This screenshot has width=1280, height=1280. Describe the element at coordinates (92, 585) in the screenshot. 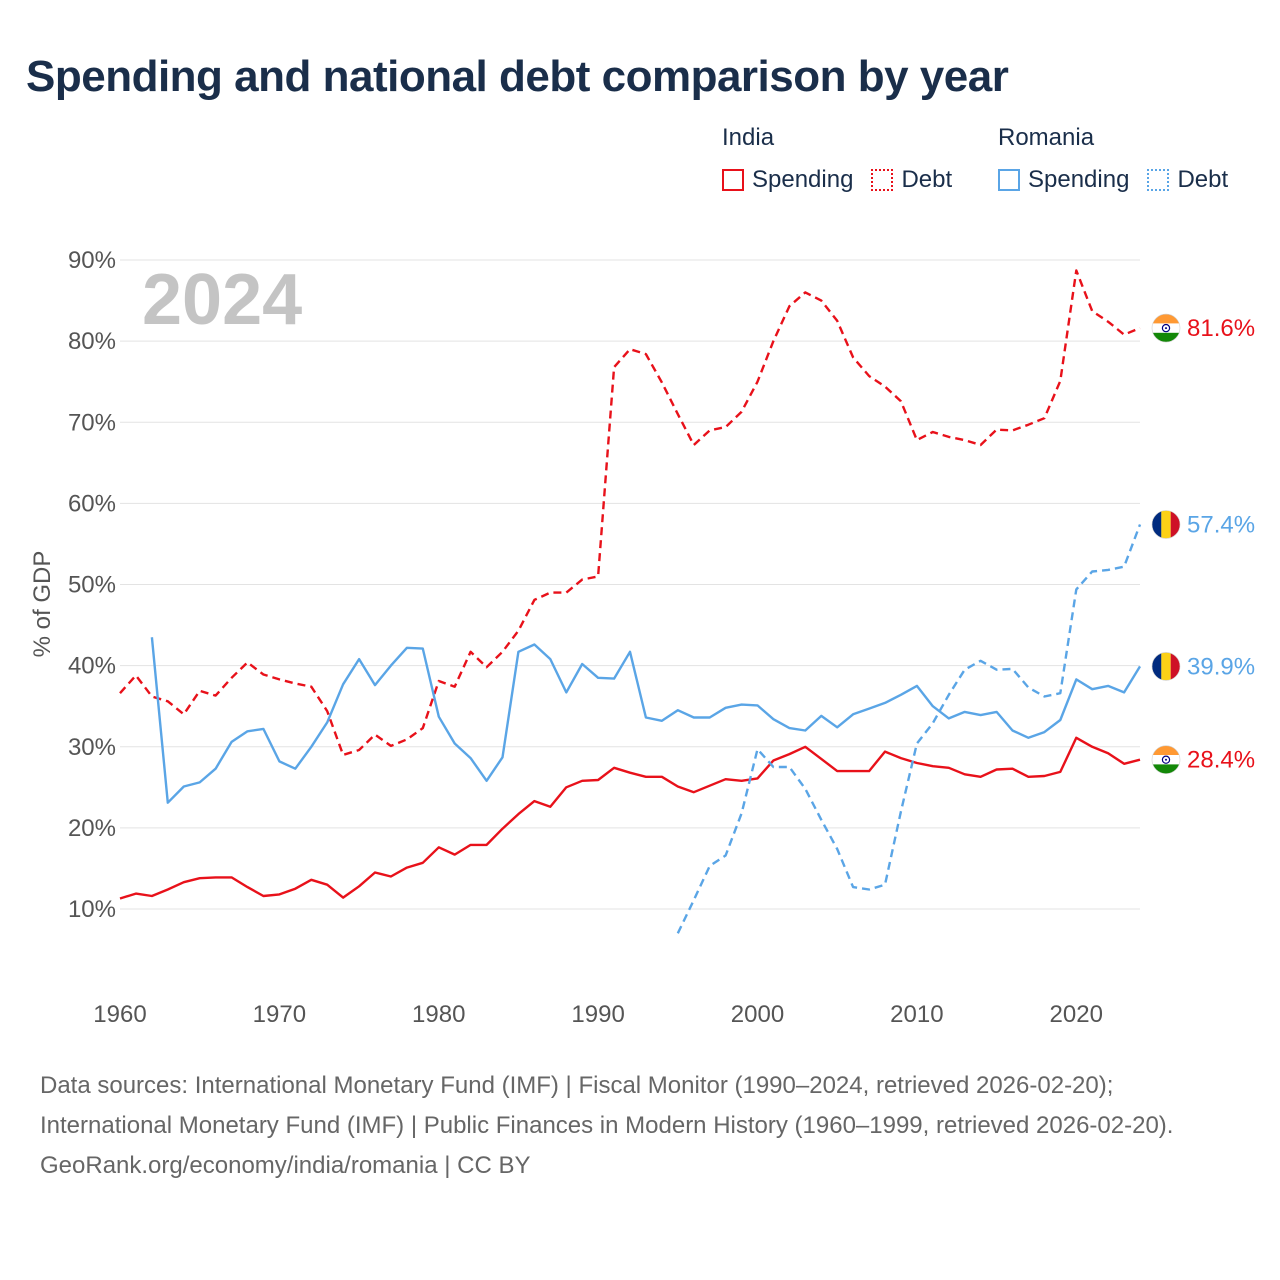

I see `y-tick-label: 50%` at that location.